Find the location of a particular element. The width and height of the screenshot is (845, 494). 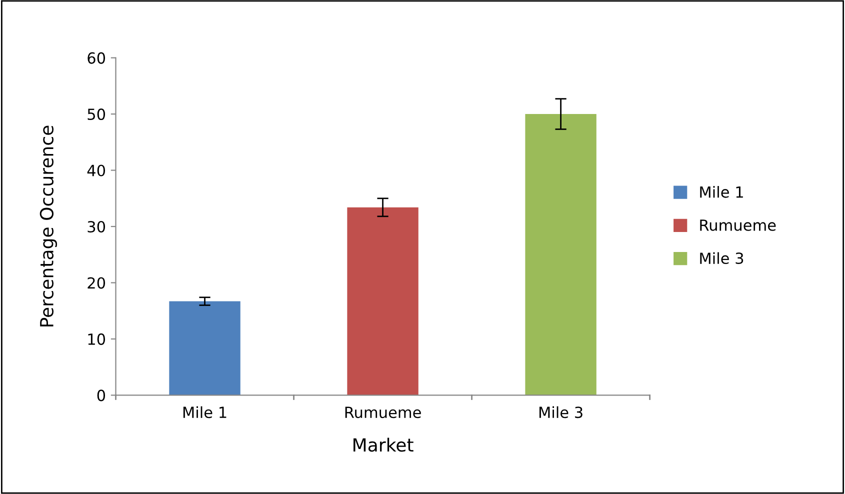

y-tick-label: 0 is located at coordinates (101, 396).